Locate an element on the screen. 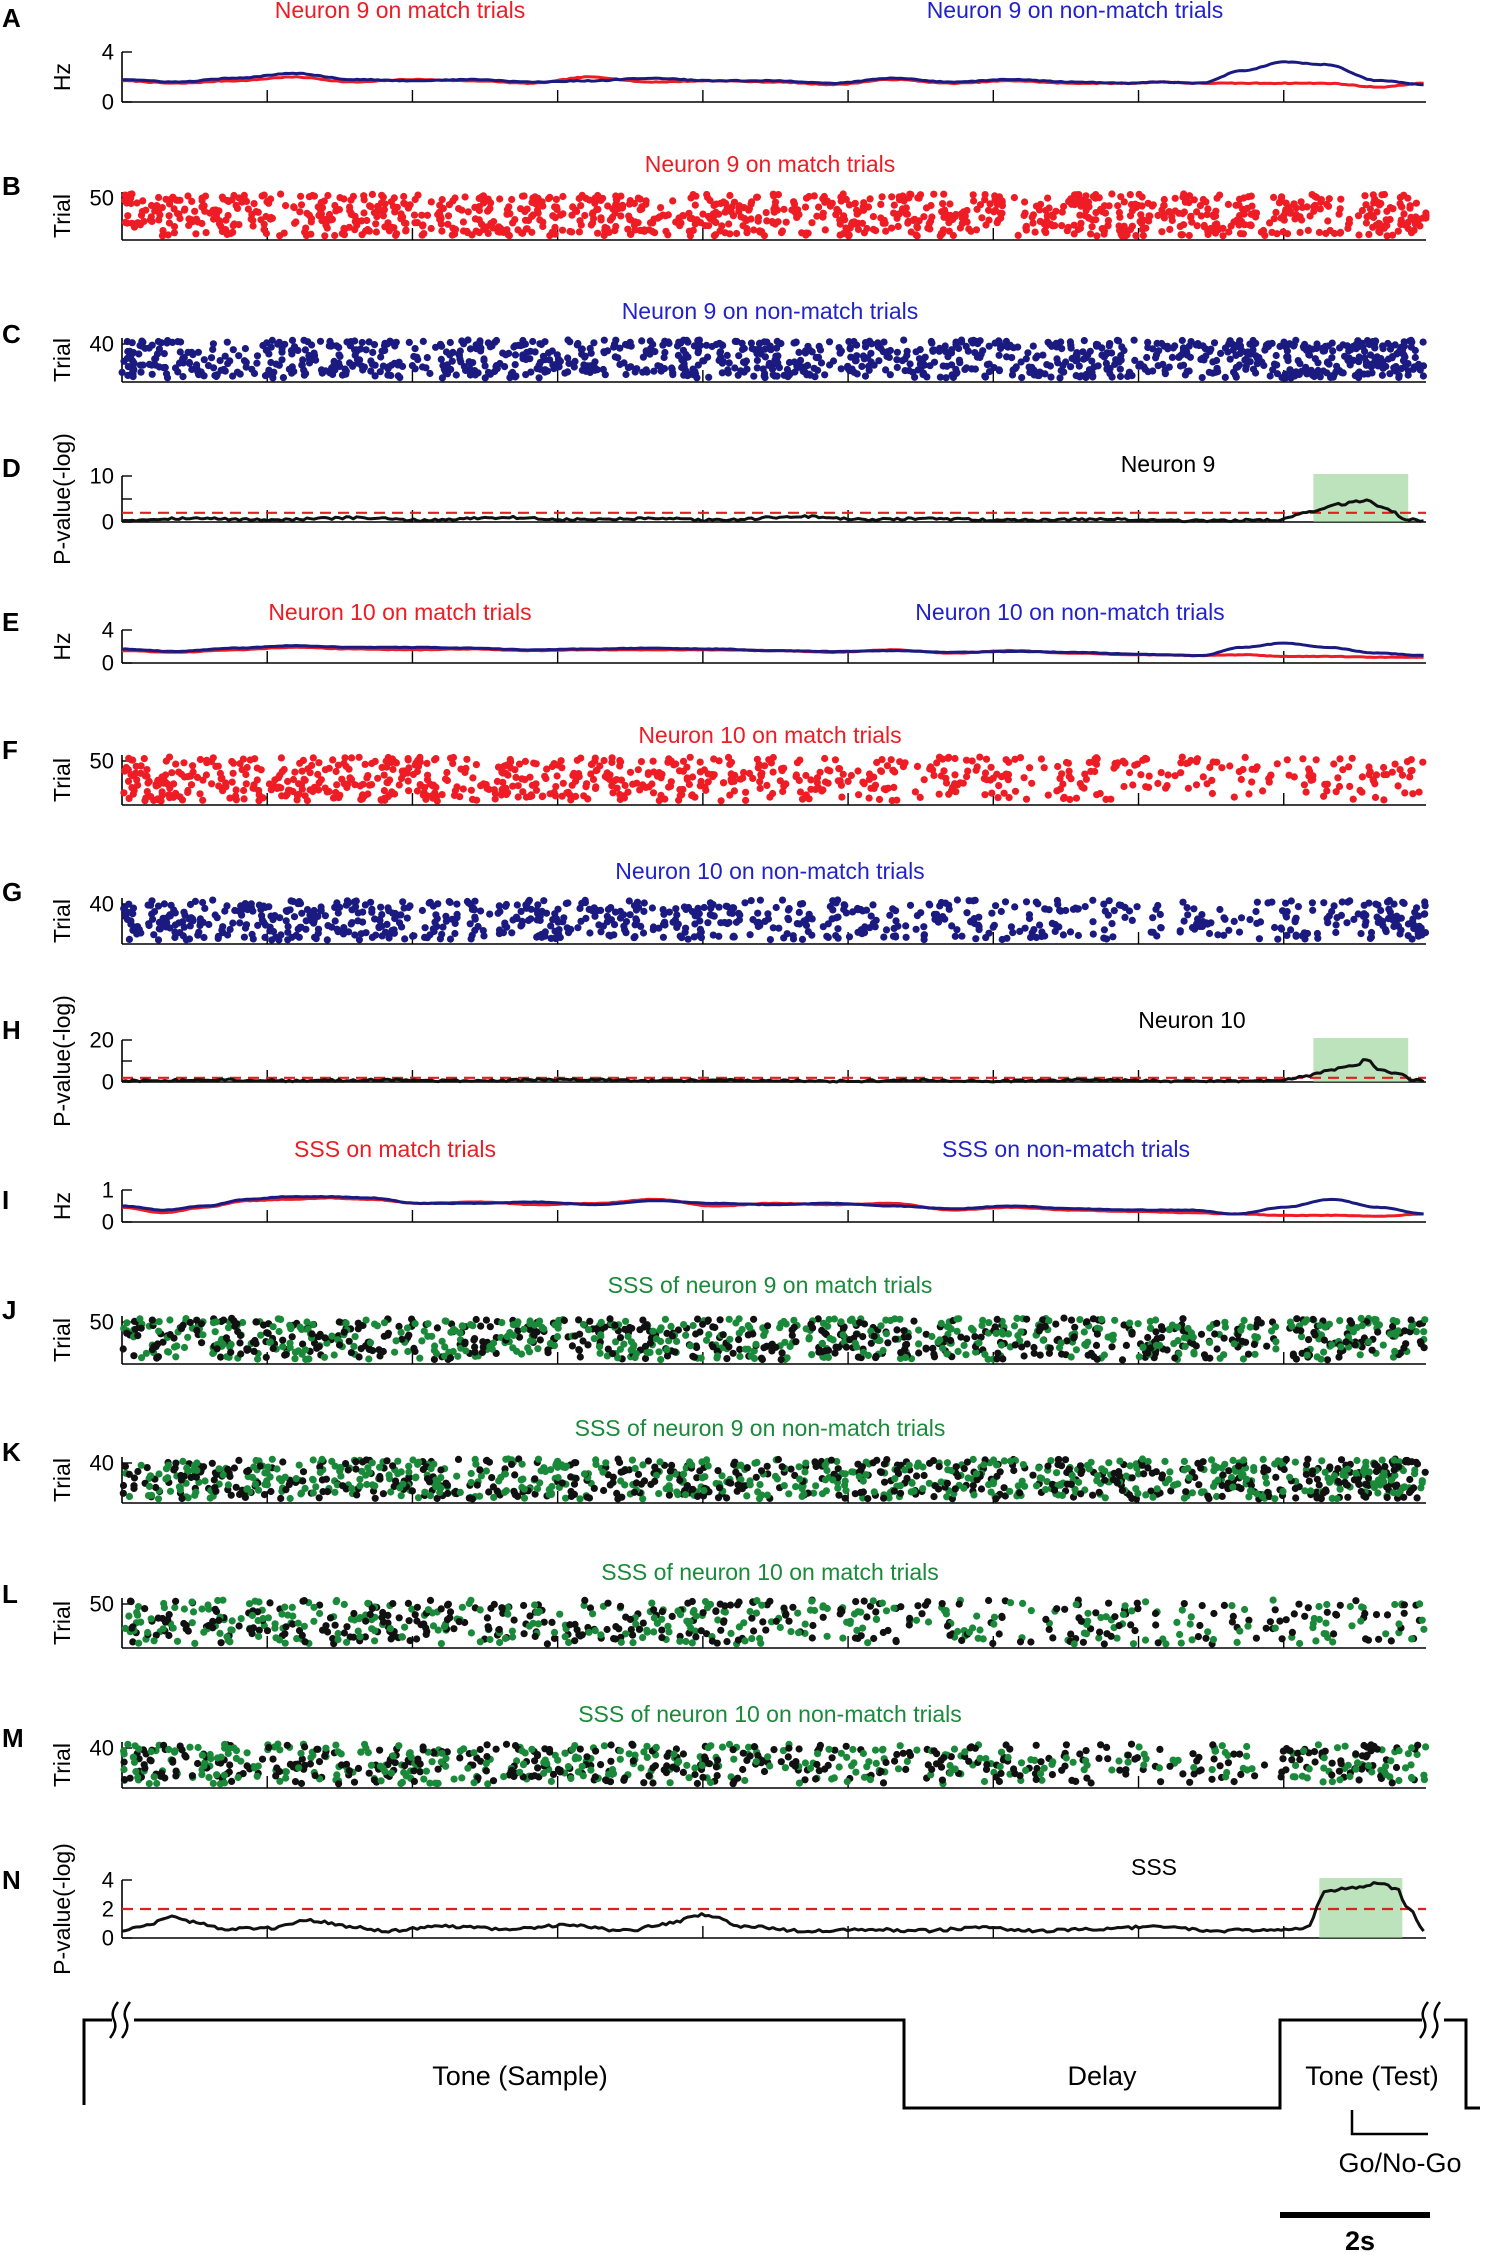 Image resolution: width=1489 pixels, height=2256 pixels. y-axis-label: P-value(-log) is located at coordinates (62, 499).